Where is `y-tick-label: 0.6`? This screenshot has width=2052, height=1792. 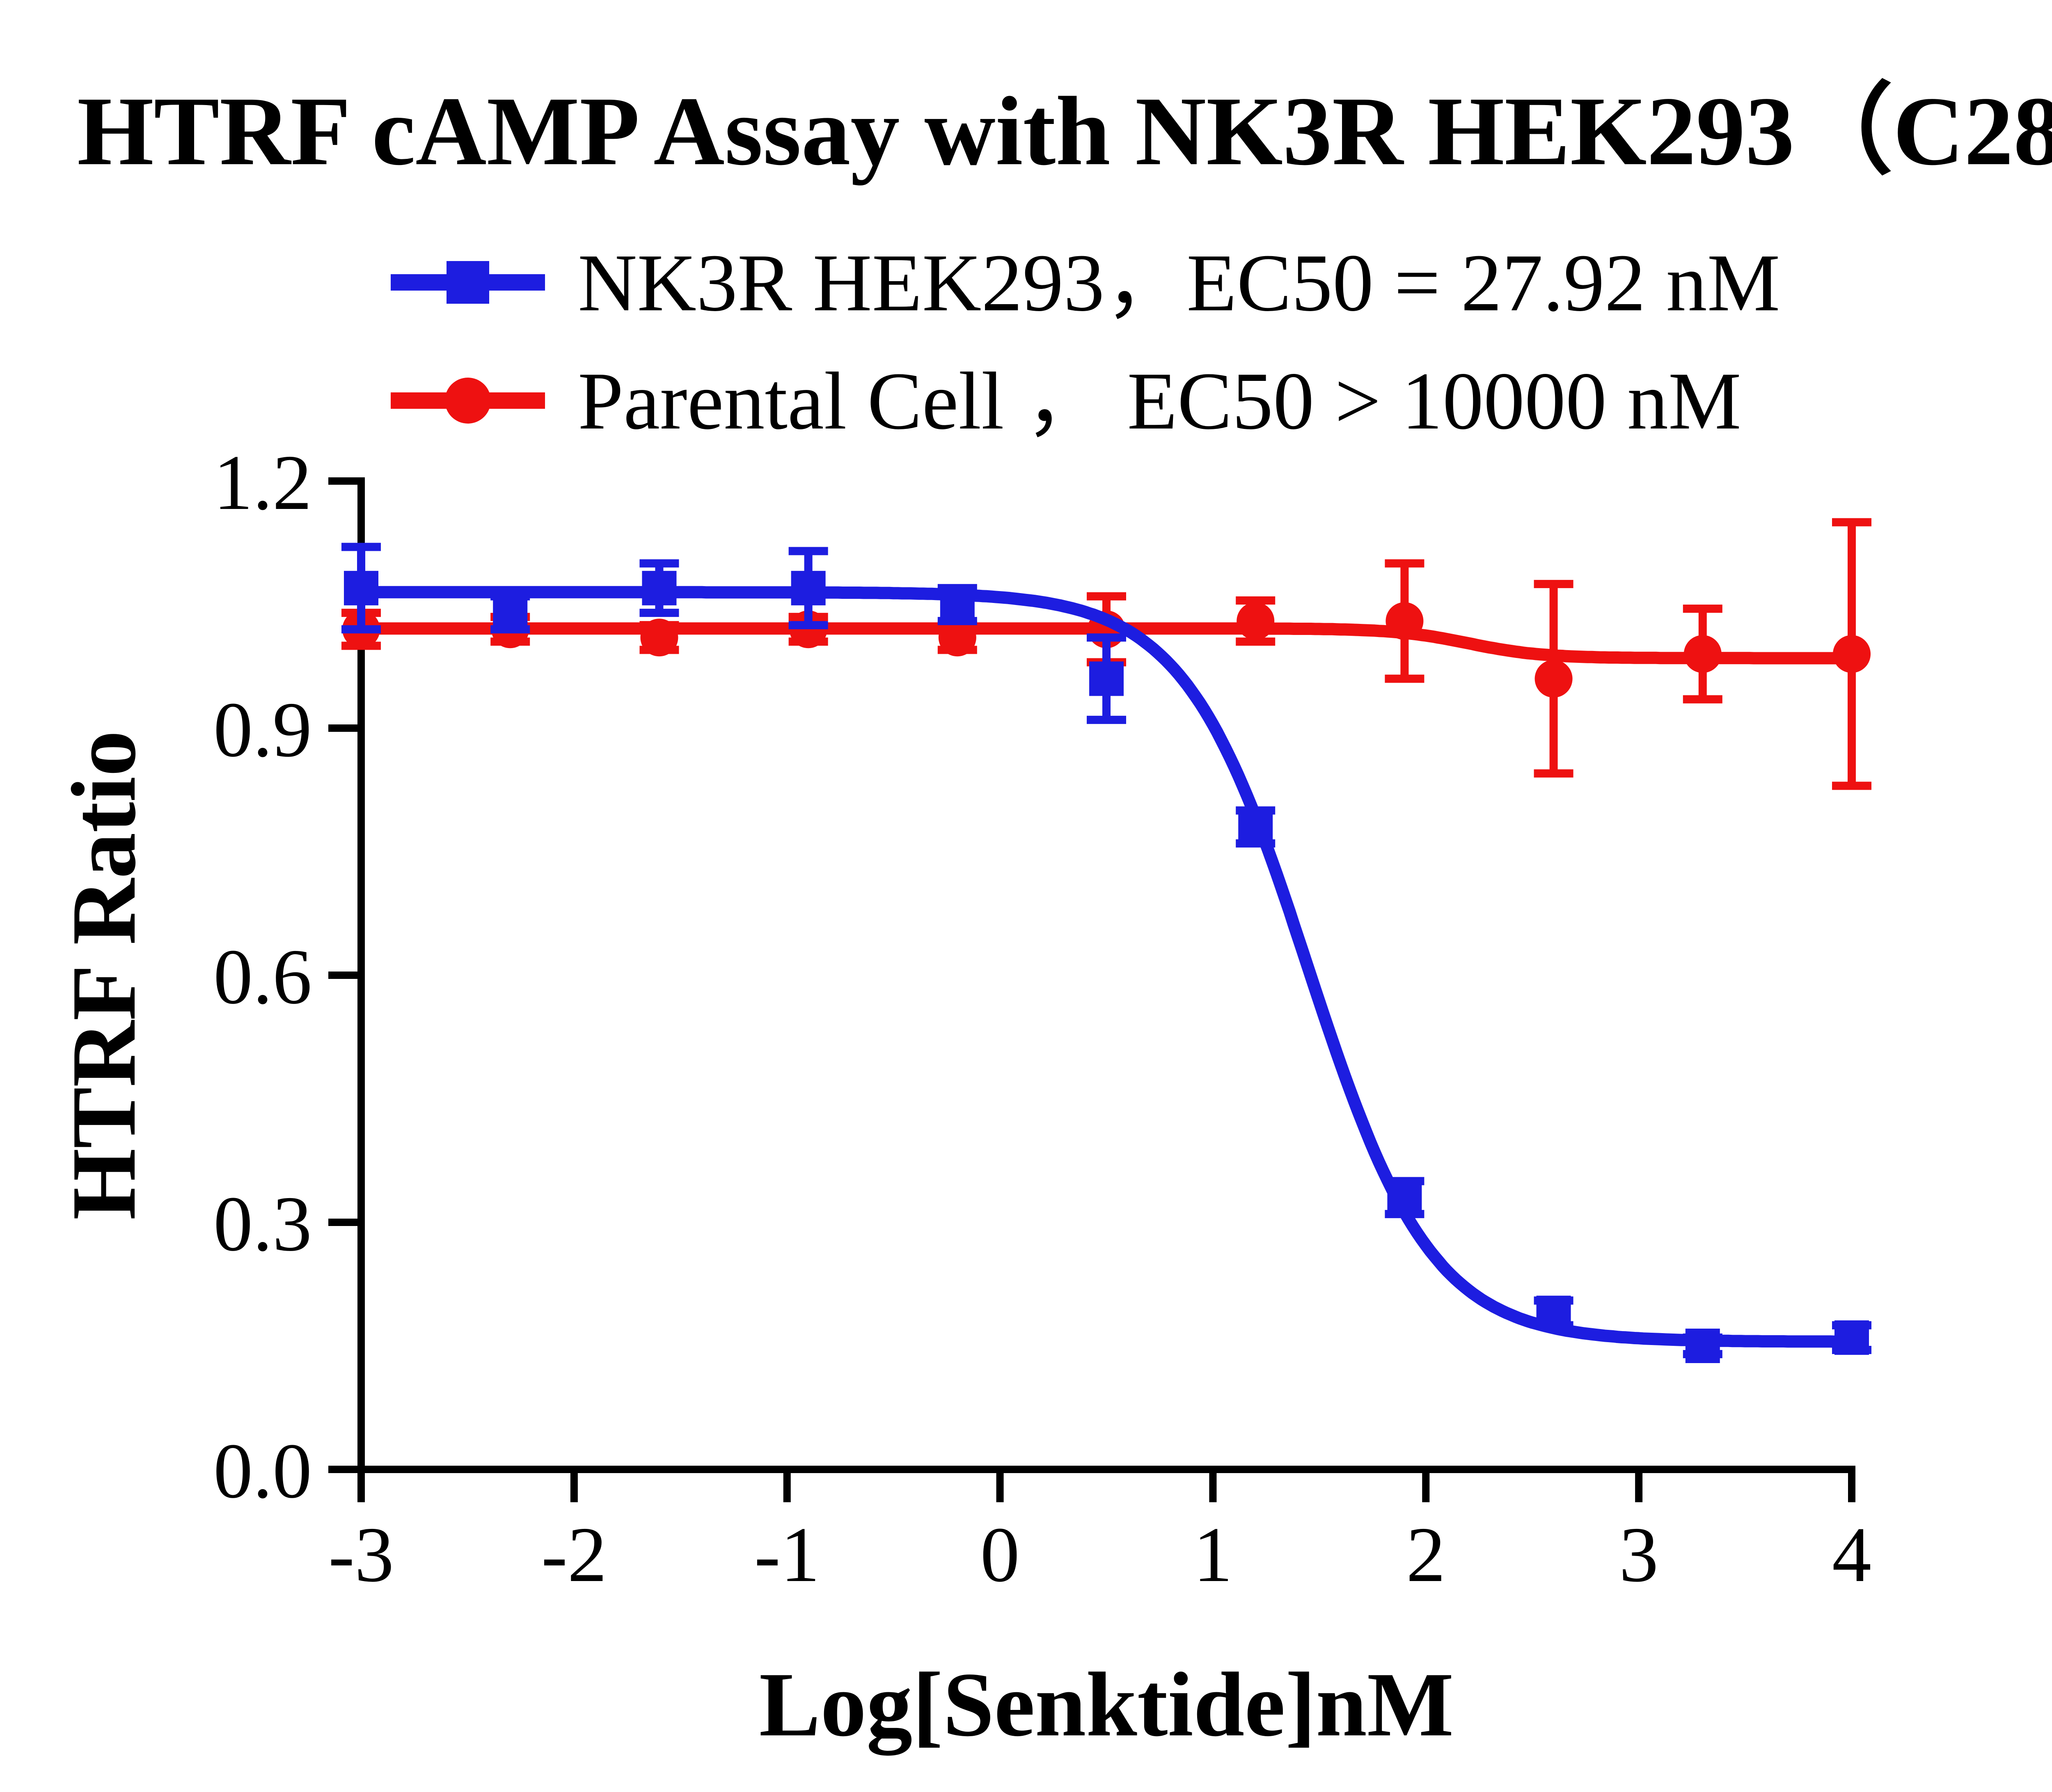
y-tick-label: 0.6 is located at coordinates (262, 976).